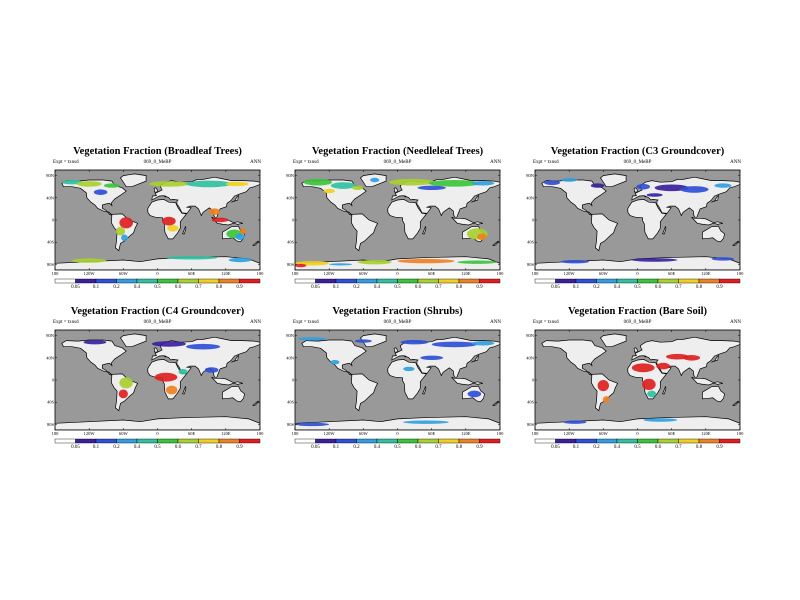 The width and height of the screenshot is (800, 600). What do you see at coordinates (637, 162) in the screenshot?
I see `run-label: 069_0_MeBP` at bounding box center [637, 162].